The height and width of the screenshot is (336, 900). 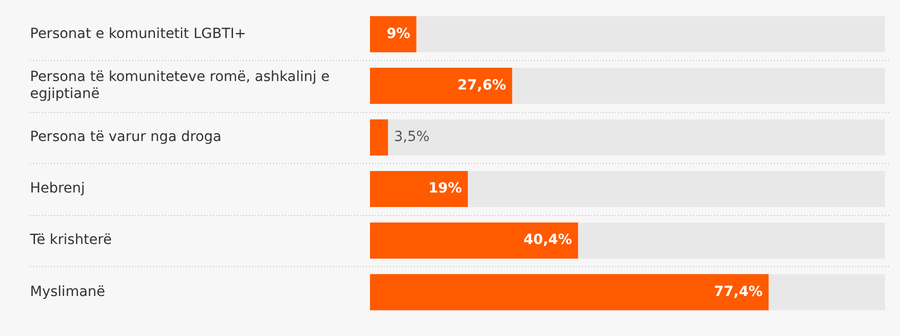 What do you see at coordinates (57, 188) in the screenshot?
I see `y-tick-label: Hebrenj` at bounding box center [57, 188].